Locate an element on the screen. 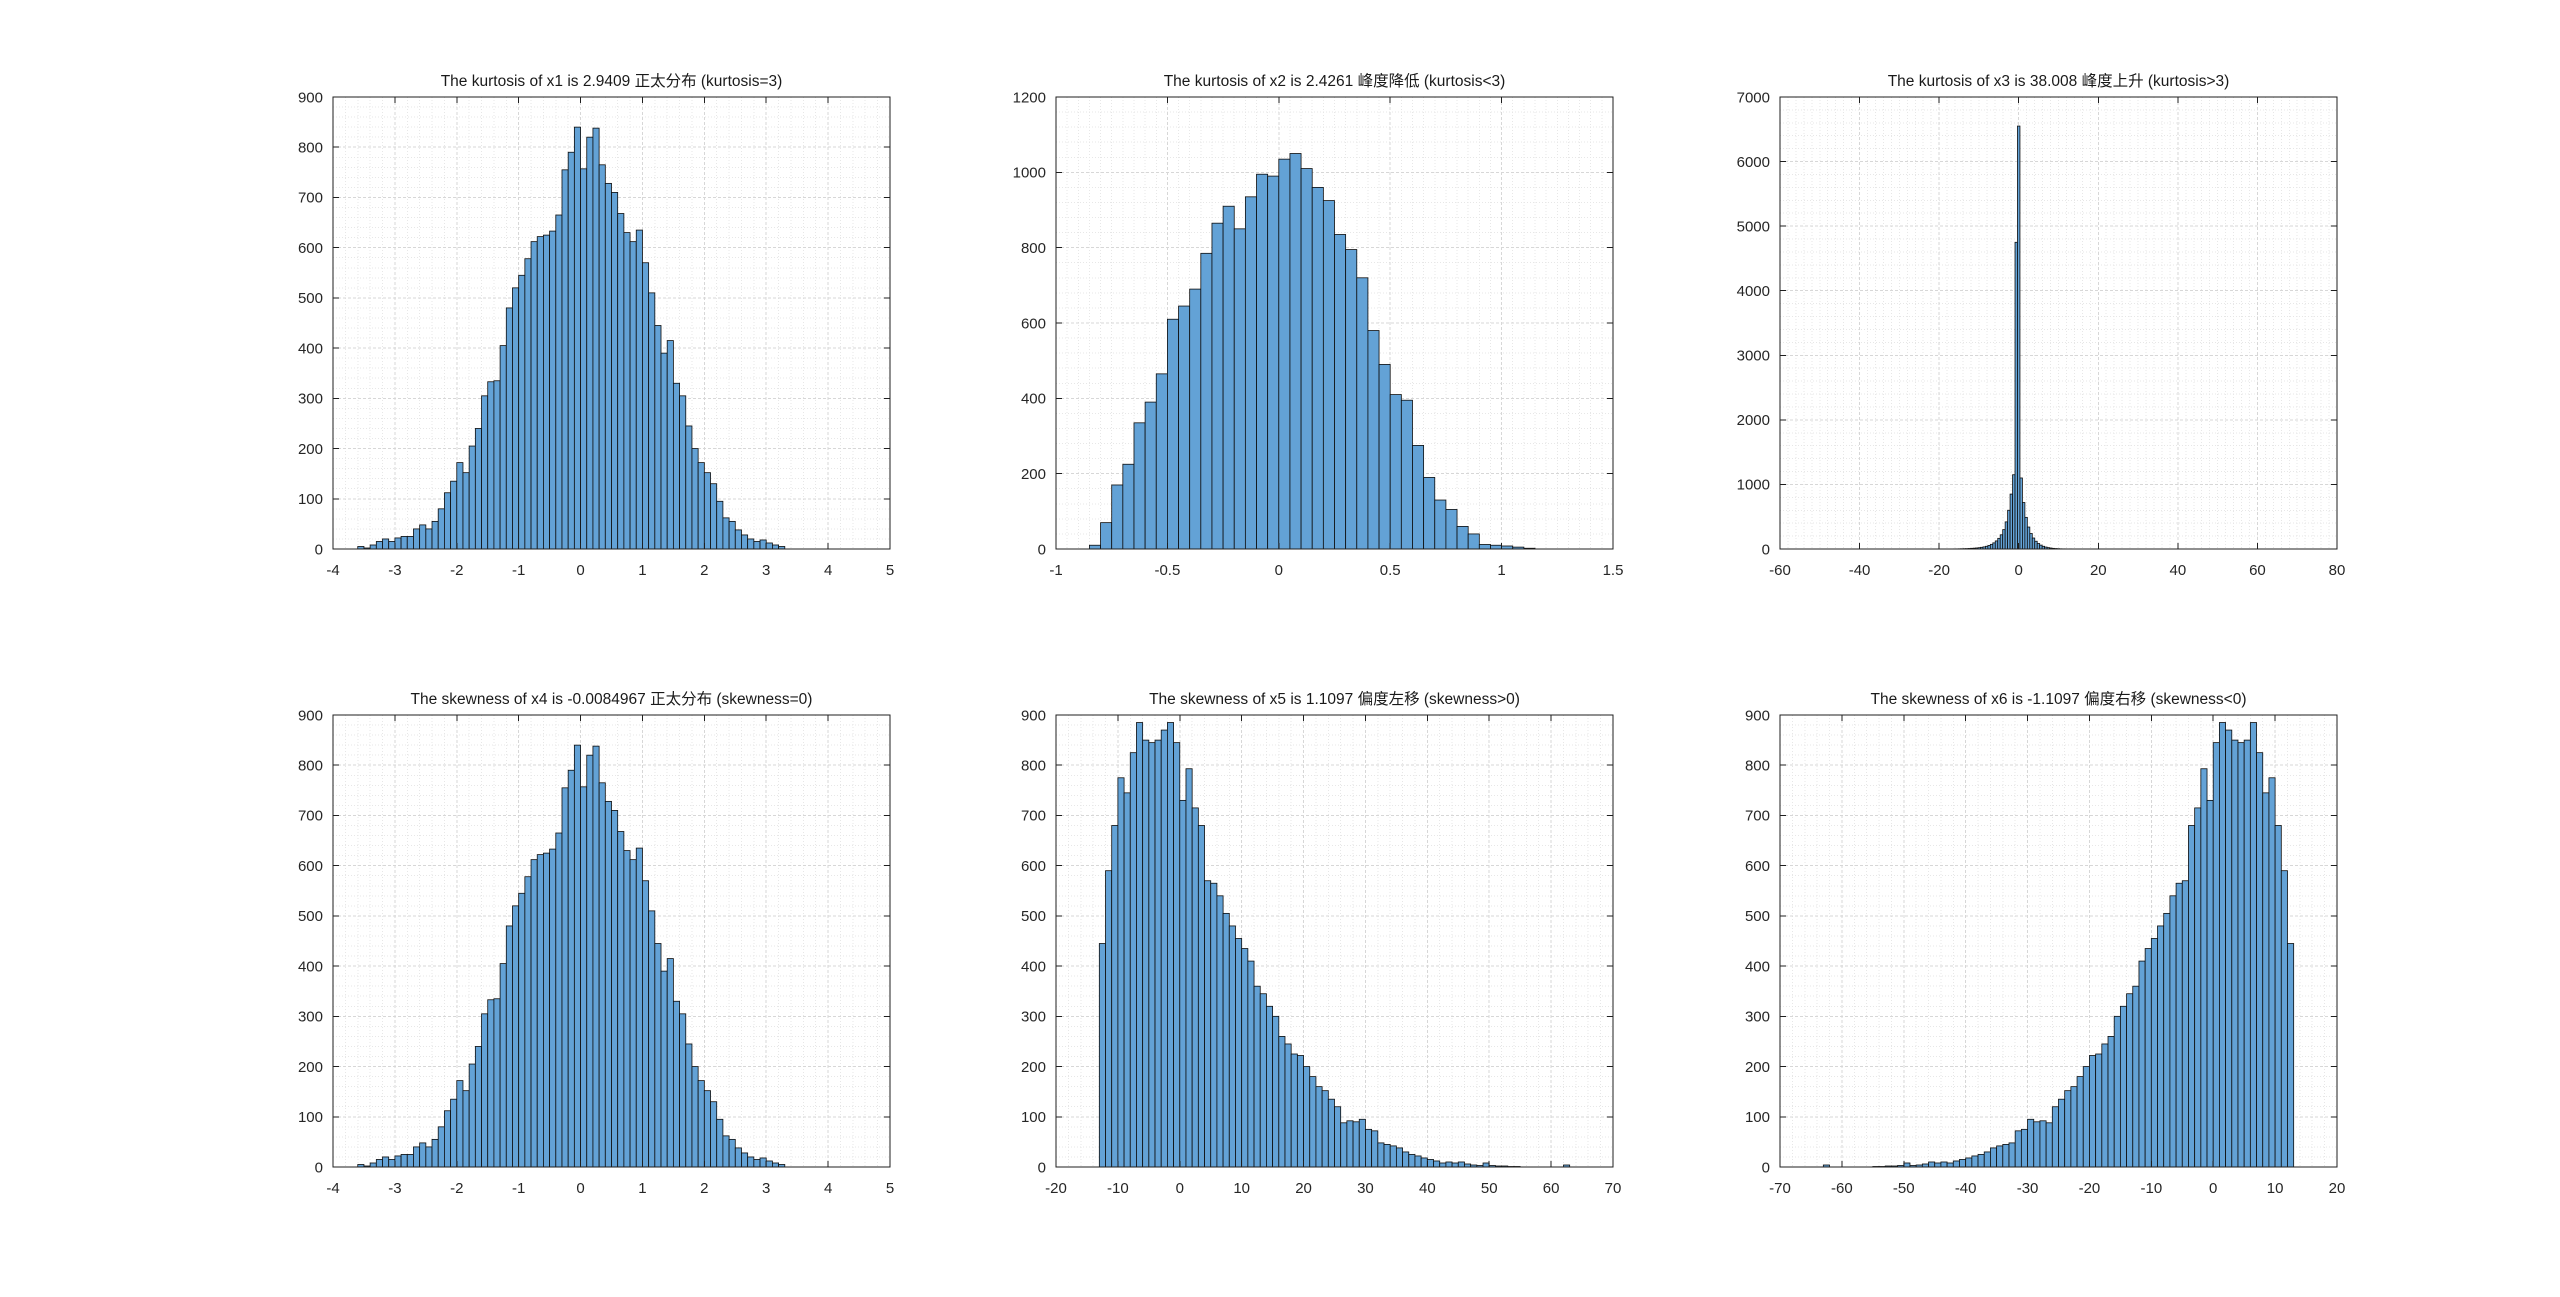  x-tick-label: -60 is located at coordinates (1780, 570).